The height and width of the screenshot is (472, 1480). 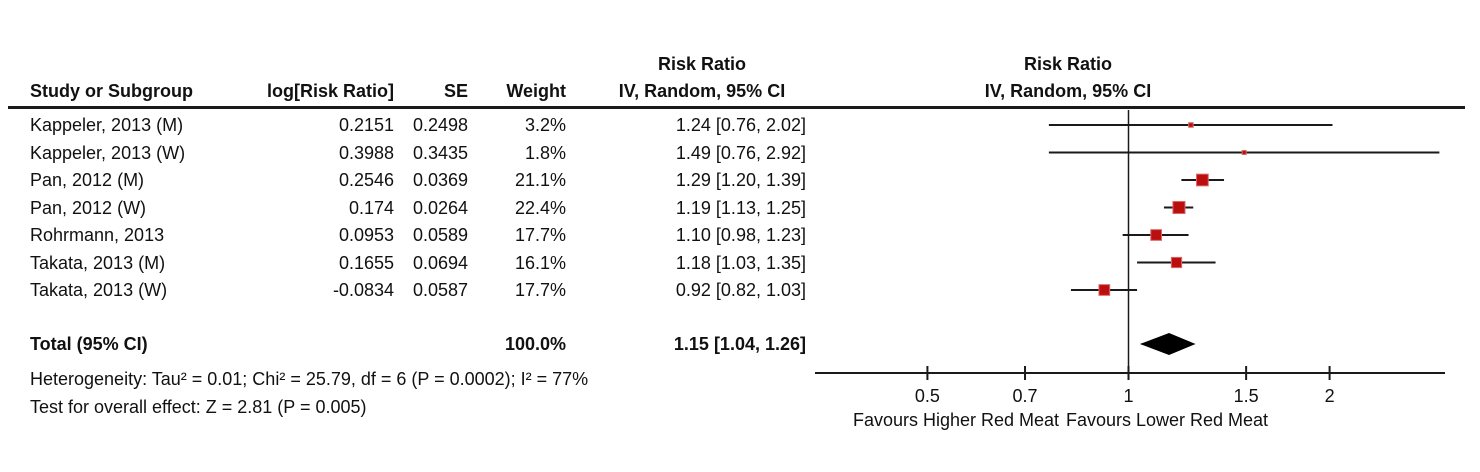 I want to click on total-weight: 100.0%, so click(x=535, y=344).